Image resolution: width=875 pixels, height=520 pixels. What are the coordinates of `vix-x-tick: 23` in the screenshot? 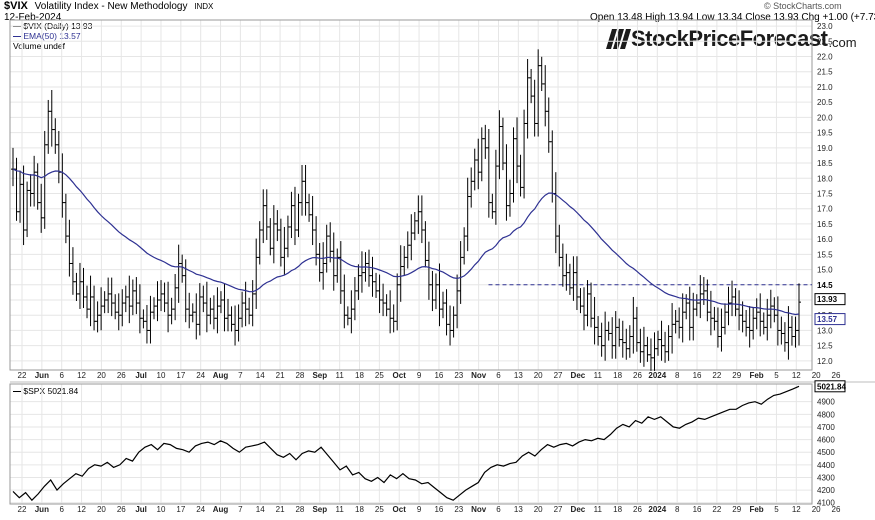 It's located at (458, 375).